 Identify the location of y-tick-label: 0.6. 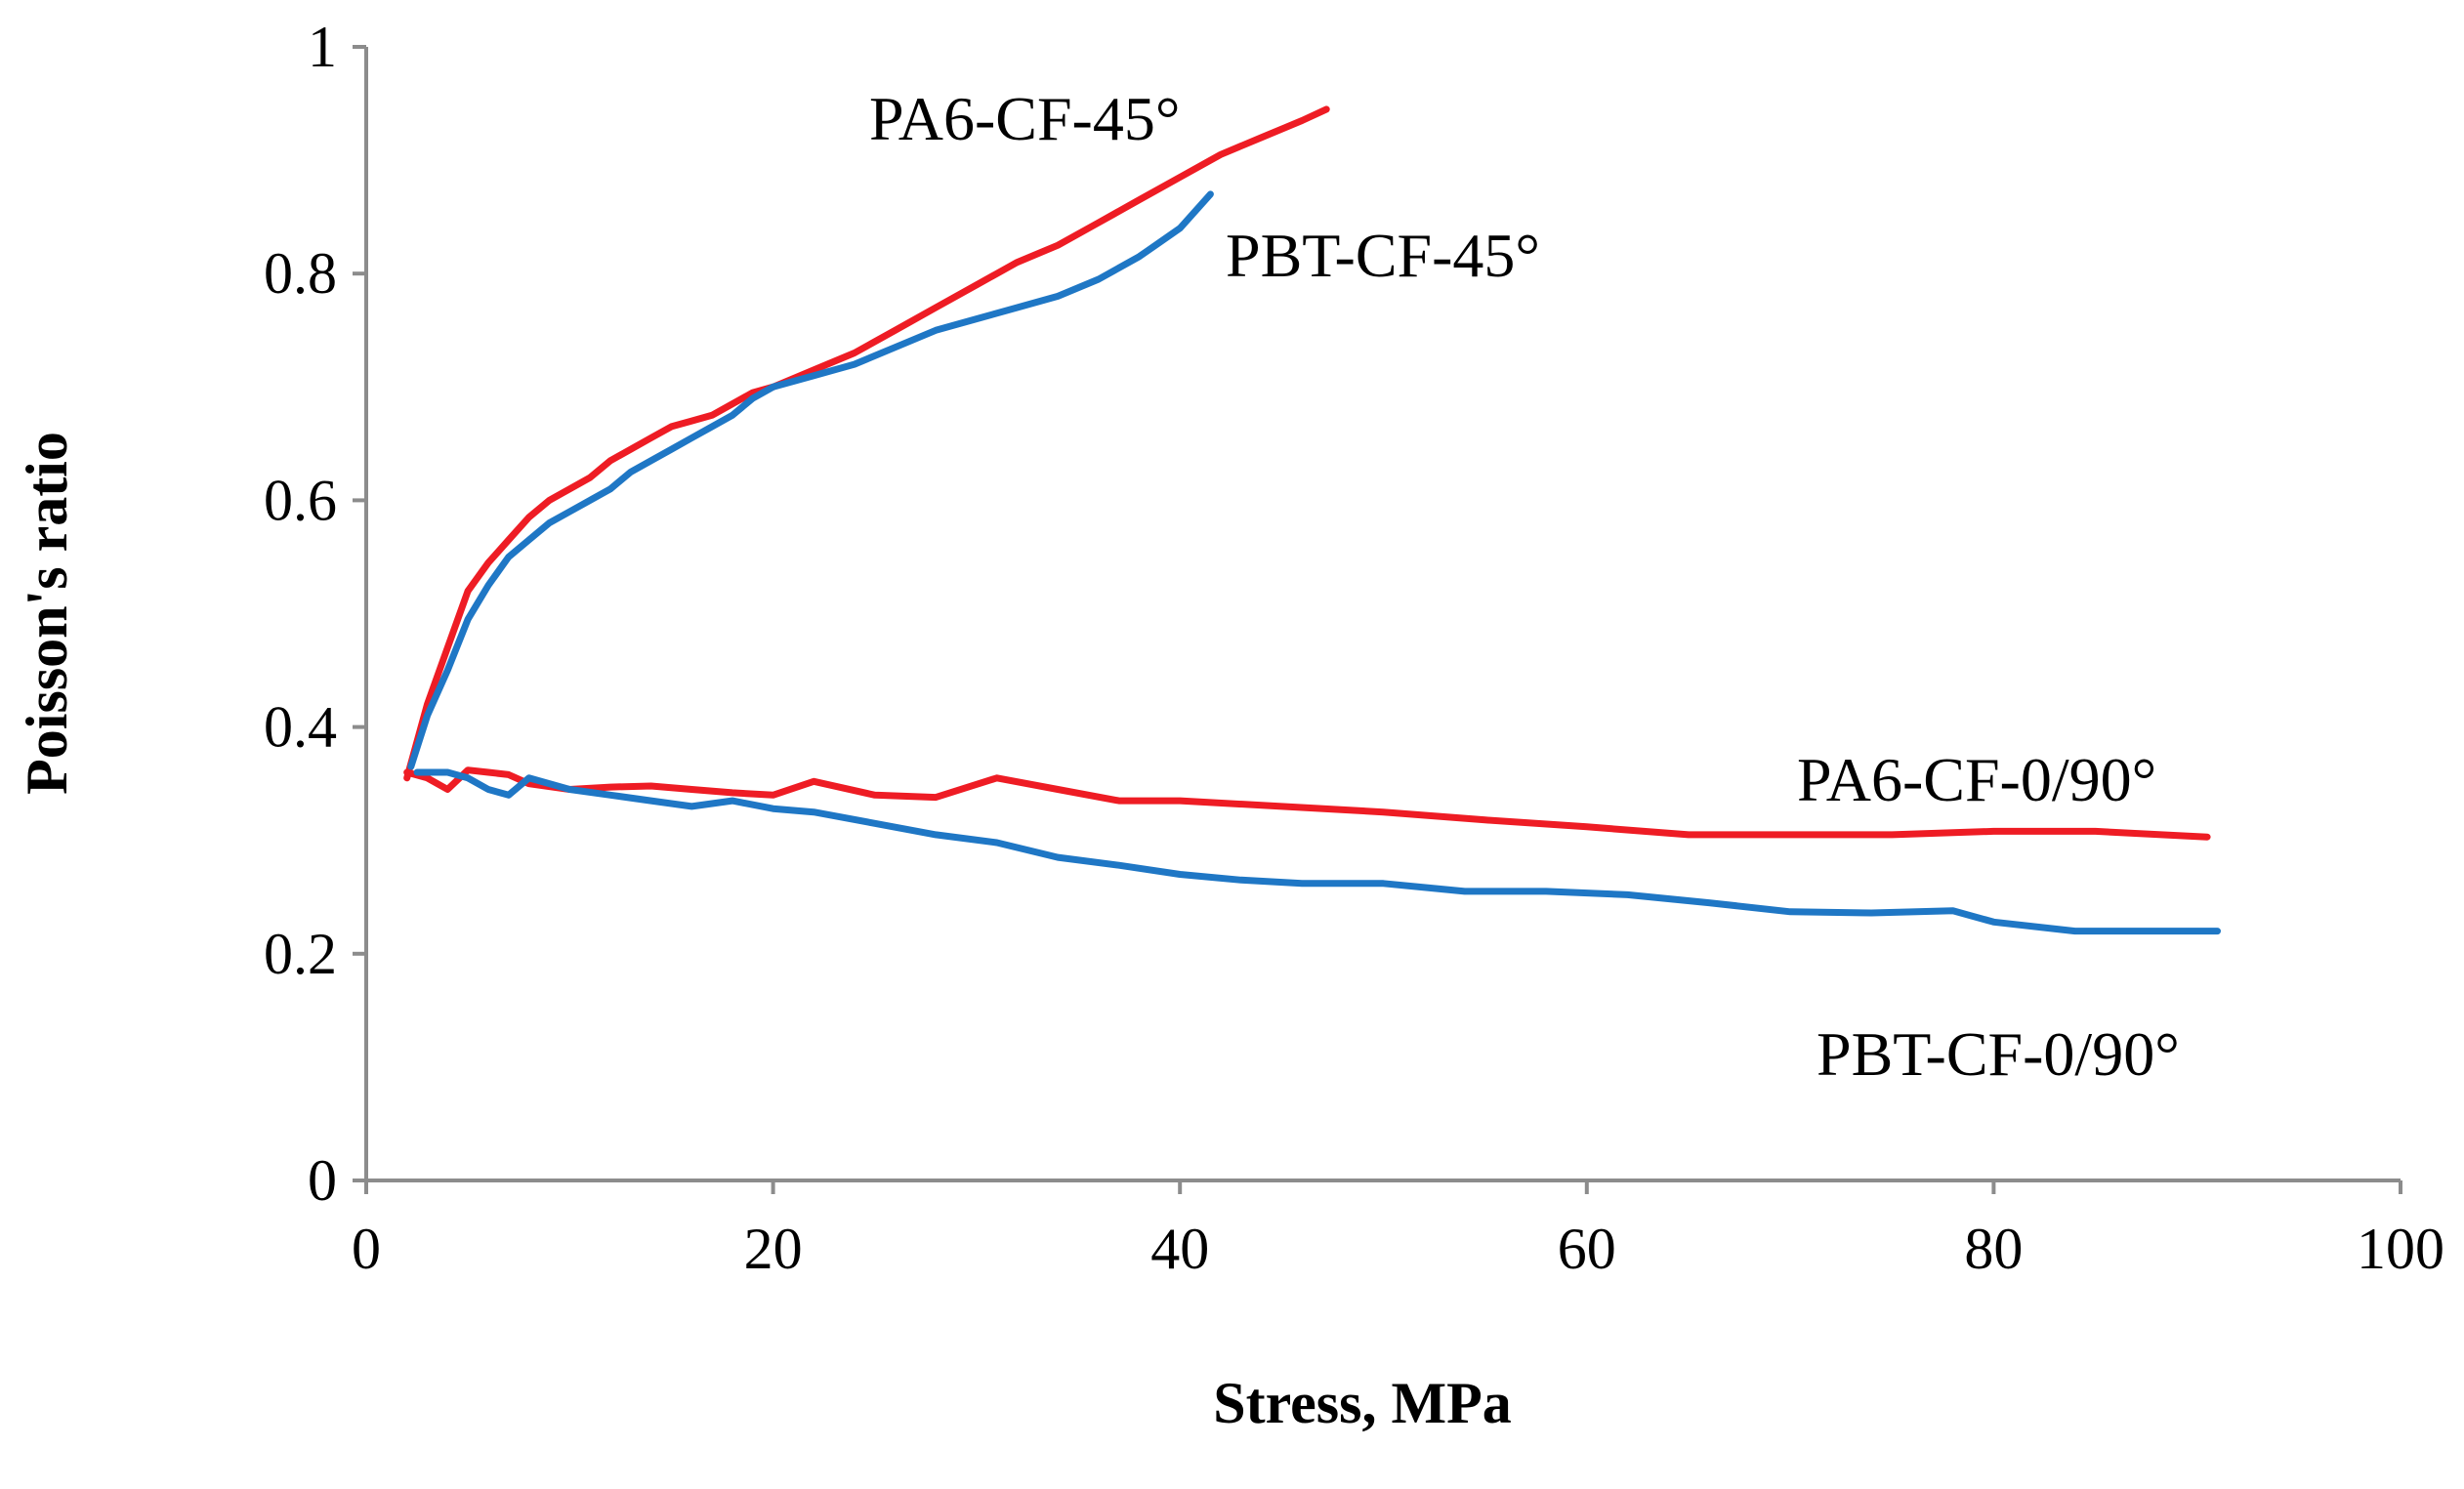
(301, 500).